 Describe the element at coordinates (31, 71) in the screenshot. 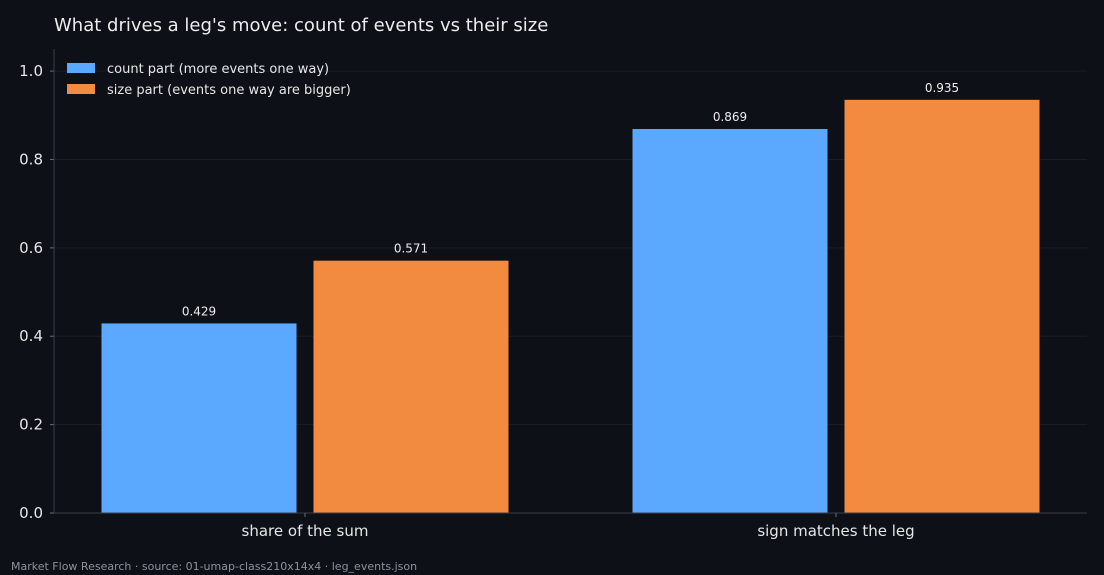

I see `y-tick-label: 1.0` at that location.